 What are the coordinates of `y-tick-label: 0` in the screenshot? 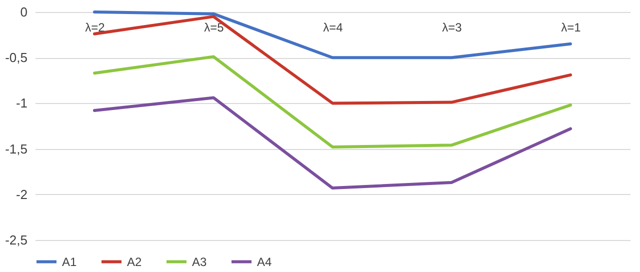 It's located at (24, 12).